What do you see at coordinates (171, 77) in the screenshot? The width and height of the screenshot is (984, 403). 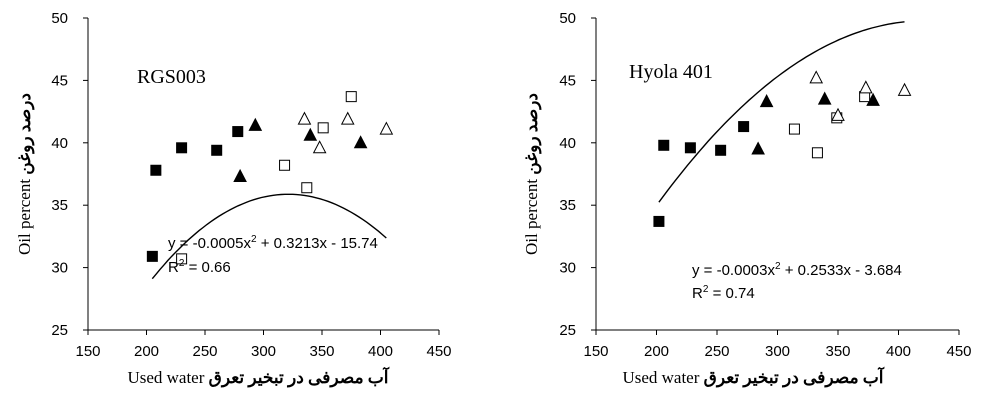 I see `panel-label: RGS003` at bounding box center [171, 77].